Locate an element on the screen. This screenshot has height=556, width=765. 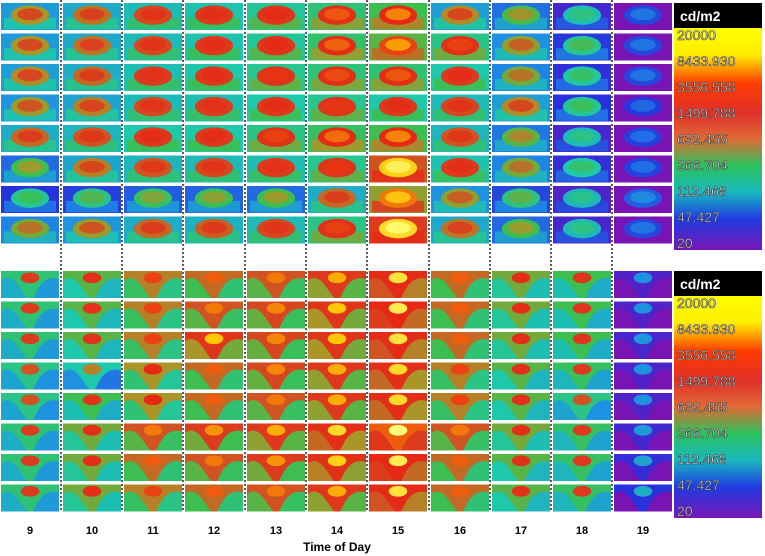
x-tick-label: 9 is located at coordinates (30, 531).